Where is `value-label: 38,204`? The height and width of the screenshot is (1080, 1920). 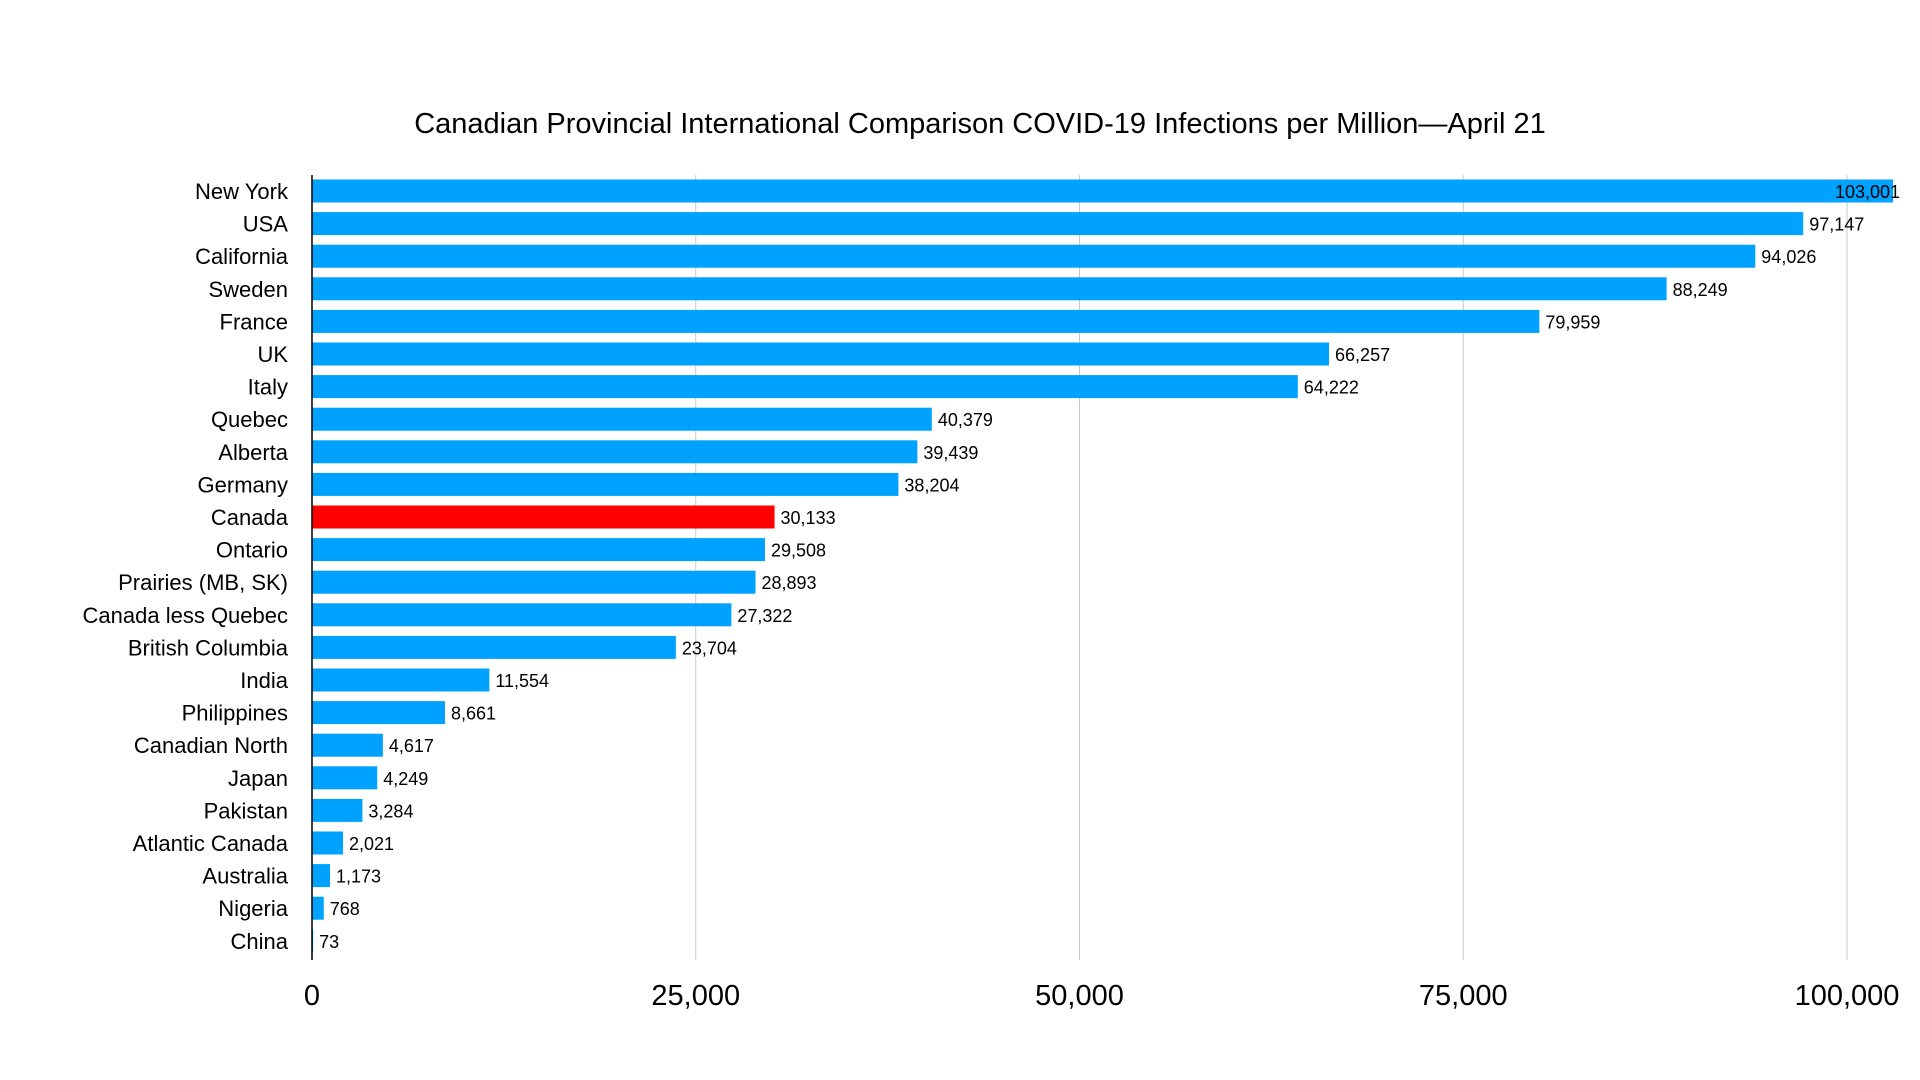
value-label: 38,204 is located at coordinates (931, 485).